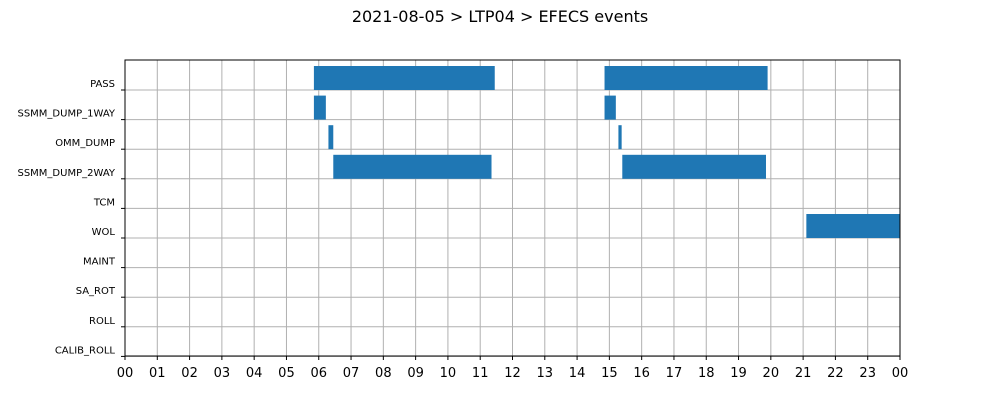 This screenshot has width=1000, height=400. Describe the element at coordinates (102, 321) in the screenshot. I see `y-tick-label: ROLL` at that location.